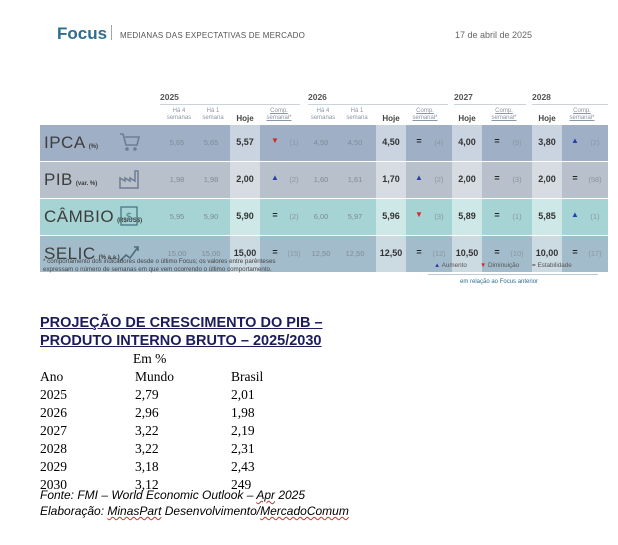 This screenshot has width=618, height=545. What do you see at coordinates (82, 33) in the screenshot?
I see `focus-title: Focus` at bounding box center [82, 33].